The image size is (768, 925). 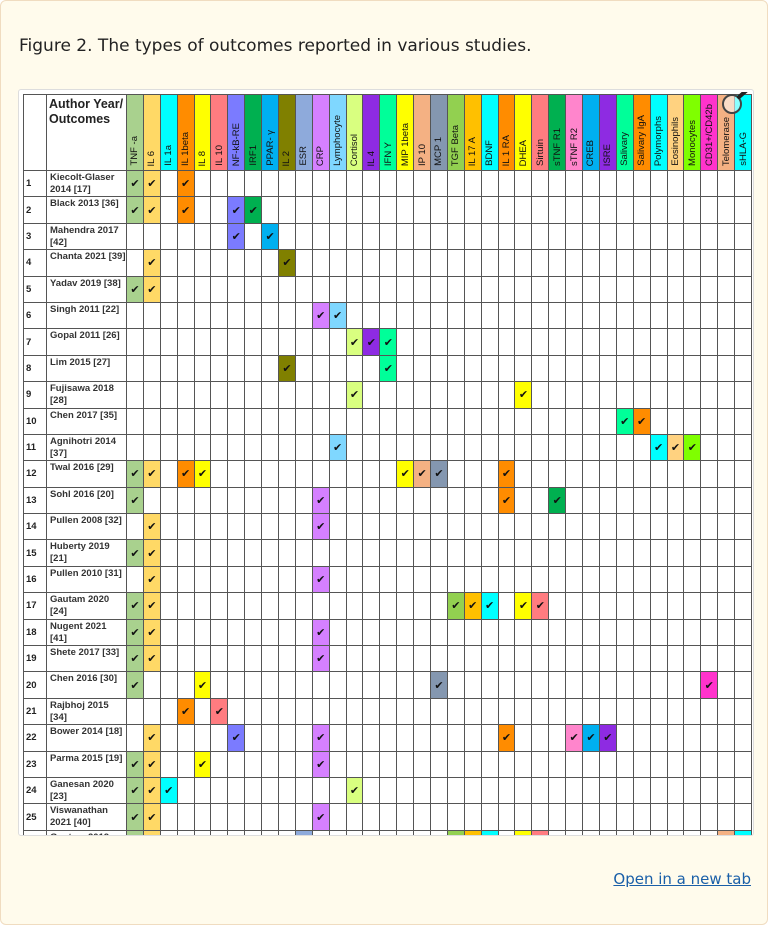 I want to click on open-in-new-tab-link: Open in a new tab, so click(x=682, y=879).